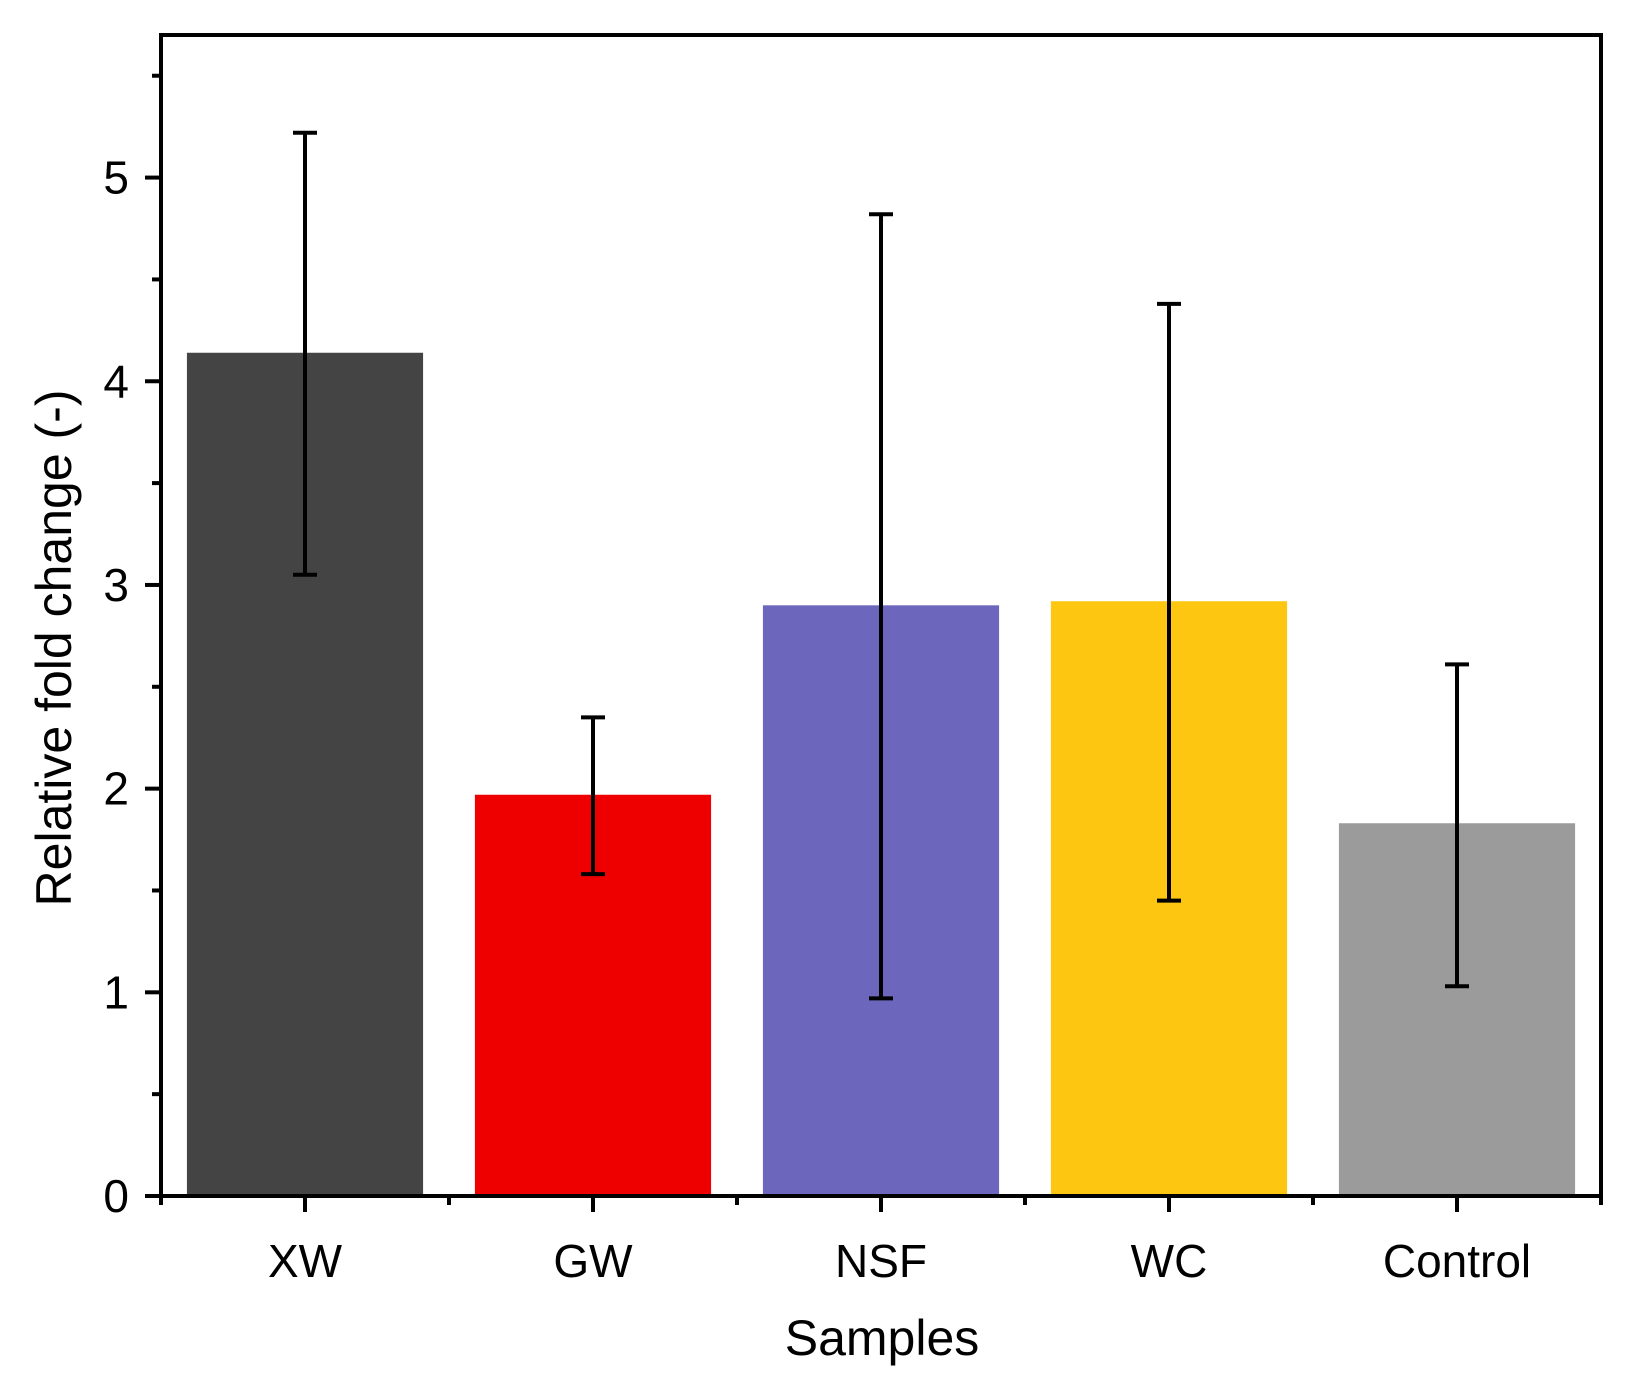 The height and width of the screenshot is (1395, 1630). What do you see at coordinates (116, 381) in the screenshot?
I see `y-tick-label-4: 4` at bounding box center [116, 381].